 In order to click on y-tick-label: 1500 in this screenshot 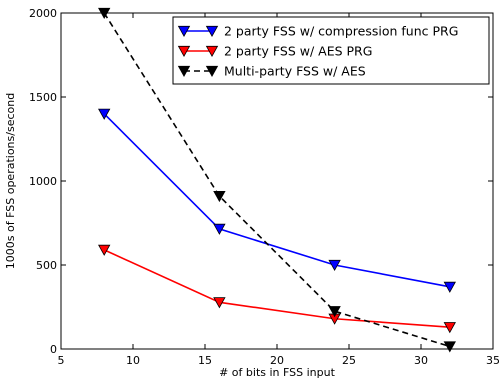, I will do `click(43, 97)`.